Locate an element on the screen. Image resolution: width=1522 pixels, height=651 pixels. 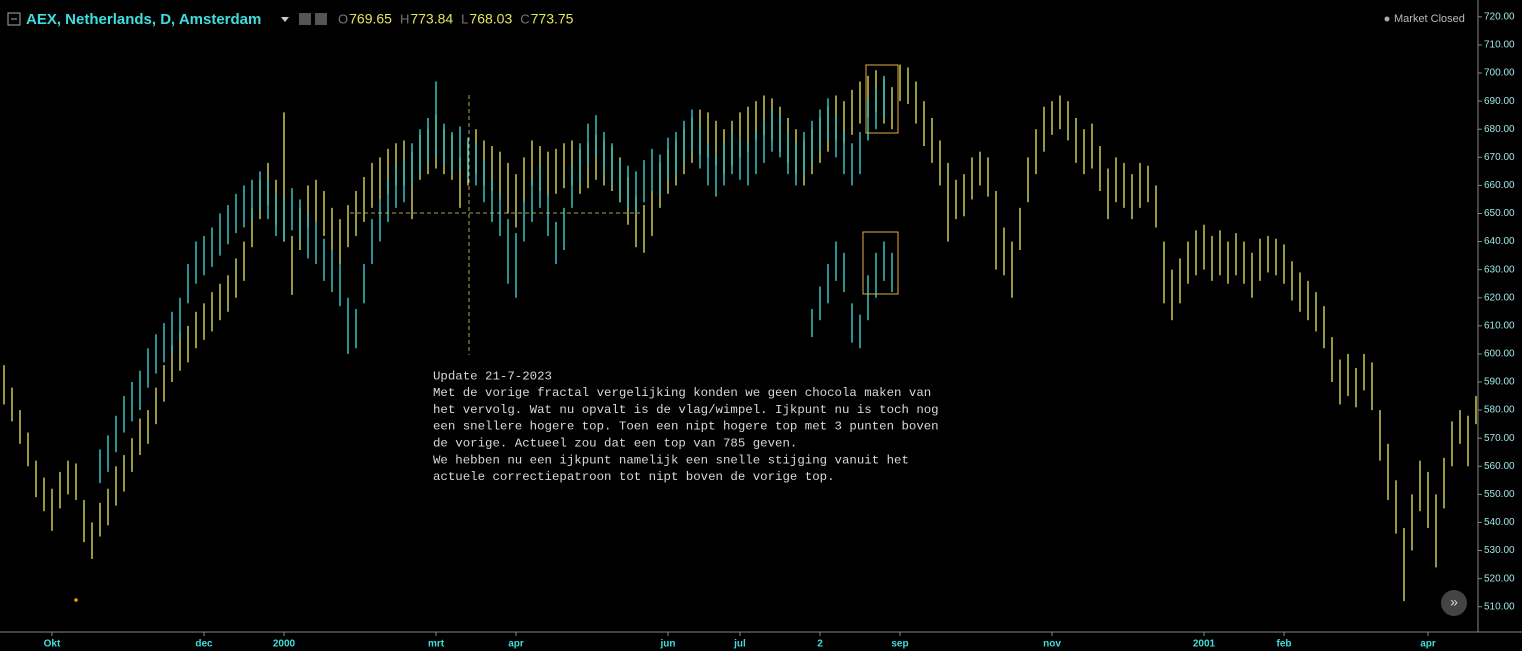
status-dot is located at coordinates (1387, 19).